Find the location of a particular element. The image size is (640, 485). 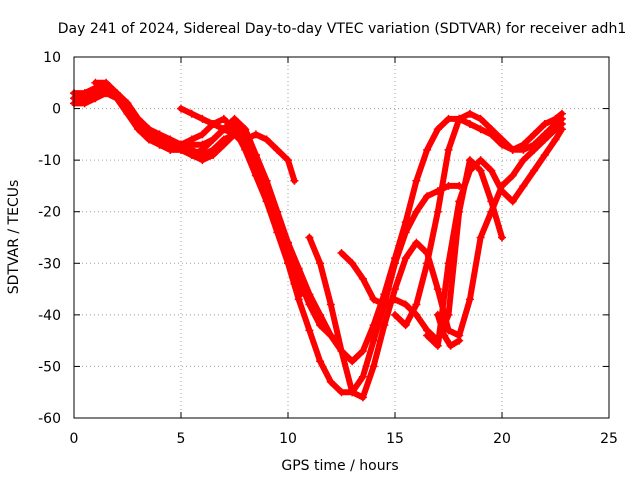

y-tick-label: -10 is located at coordinates (49, 161).